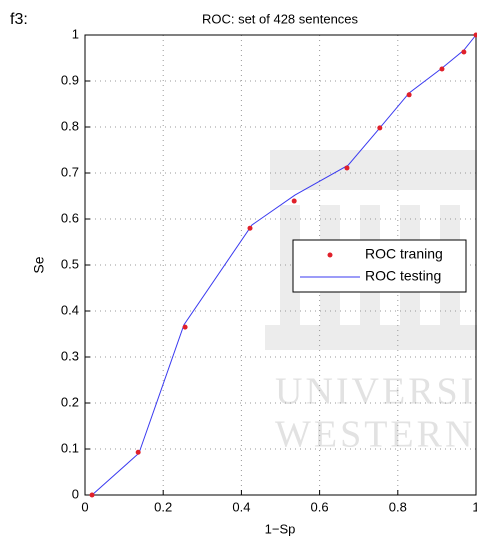  Describe the element at coordinates (70, 171) in the screenshot. I see `y-tick-label: 0.7` at that location.